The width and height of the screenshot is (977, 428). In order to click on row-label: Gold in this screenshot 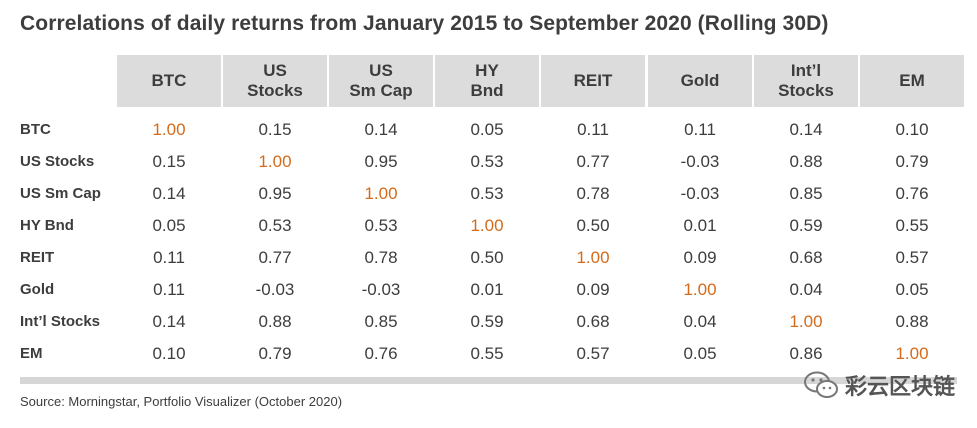, I will do `click(37, 289)`.